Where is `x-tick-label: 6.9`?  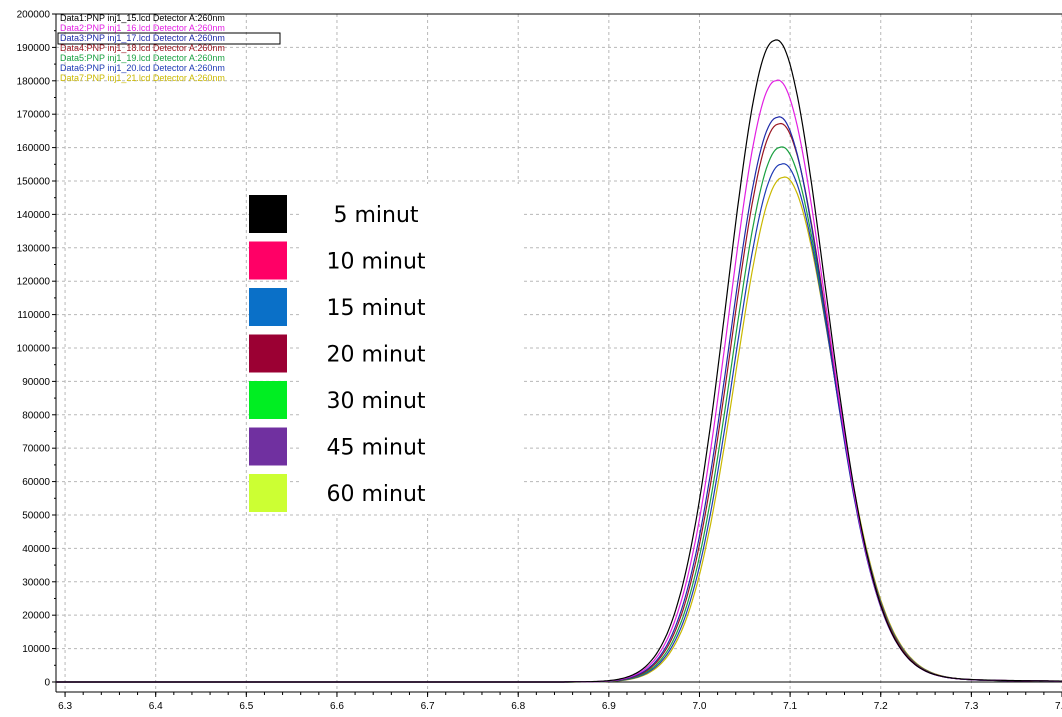 x-tick-label: 6.9 is located at coordinates (609, 706).